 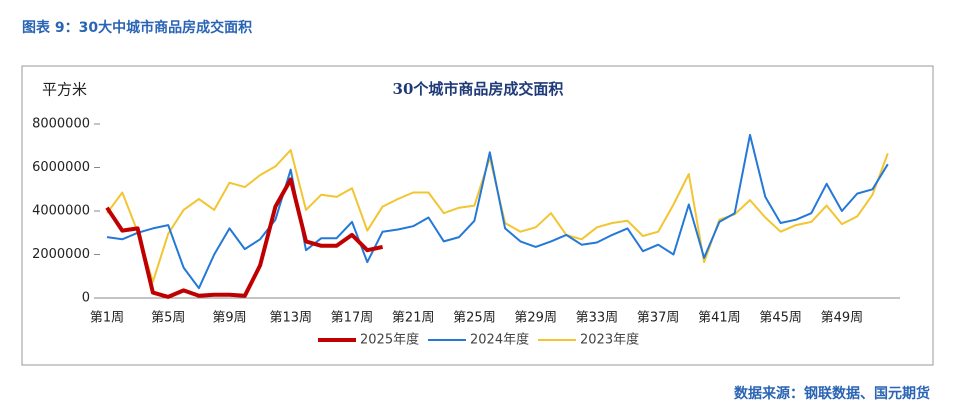 I want to click on legend-label: 2025年度, so click(x=389, y=340).